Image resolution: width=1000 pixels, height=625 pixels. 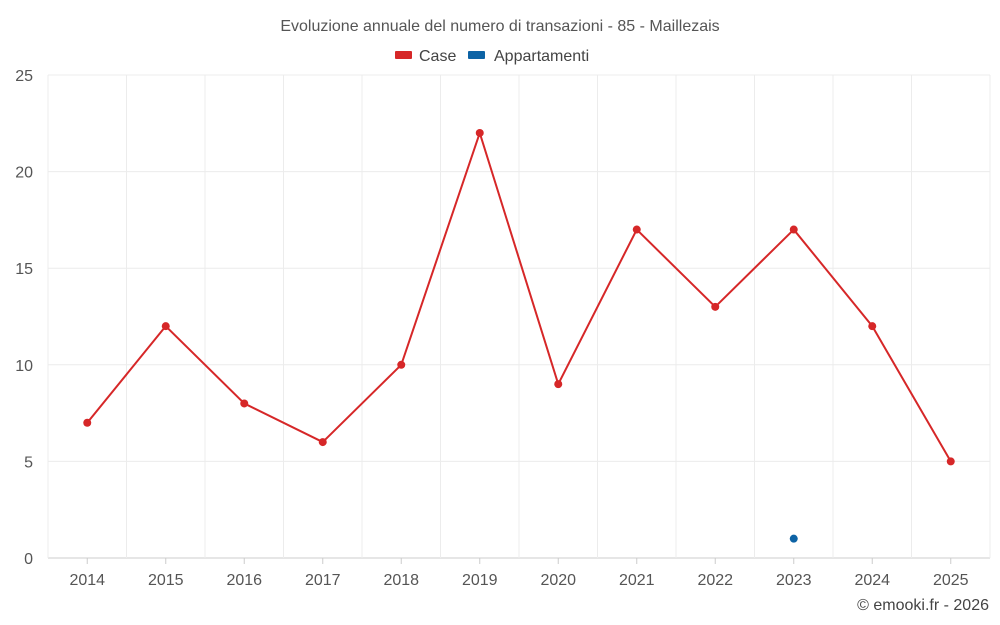 What do you see at coordinates (480, 580) in the screenshot?
I see `x-tick-label: 2019` at bounding box center [480, 580].